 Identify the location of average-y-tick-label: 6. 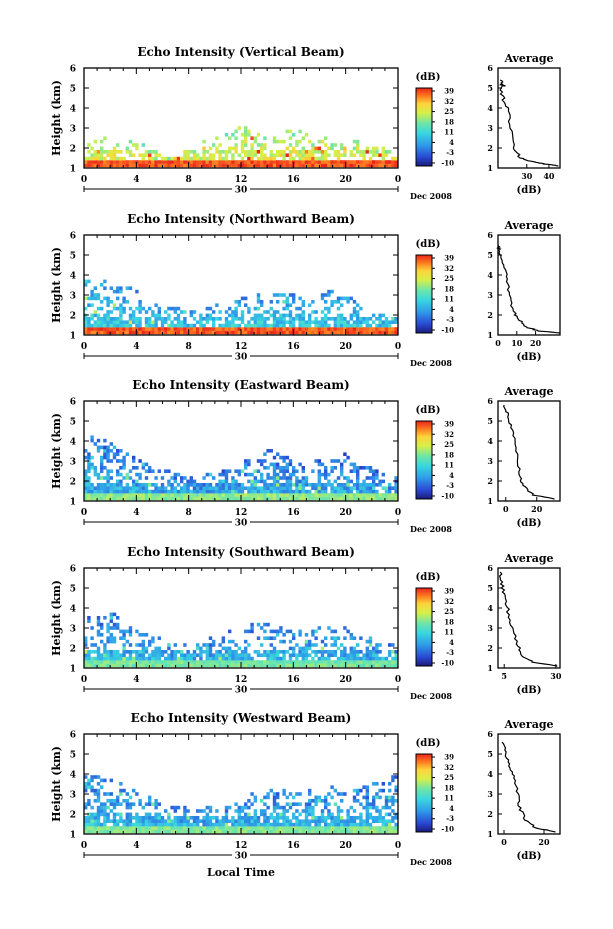
(490, 568).